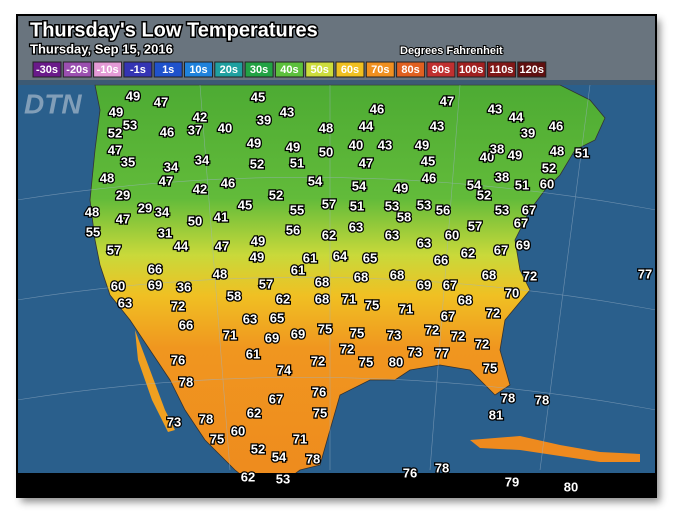 The image size is (692, 532). Describe the element at coordinates (93, 231) in the screenshot. I see `temperature: 55` at that location.